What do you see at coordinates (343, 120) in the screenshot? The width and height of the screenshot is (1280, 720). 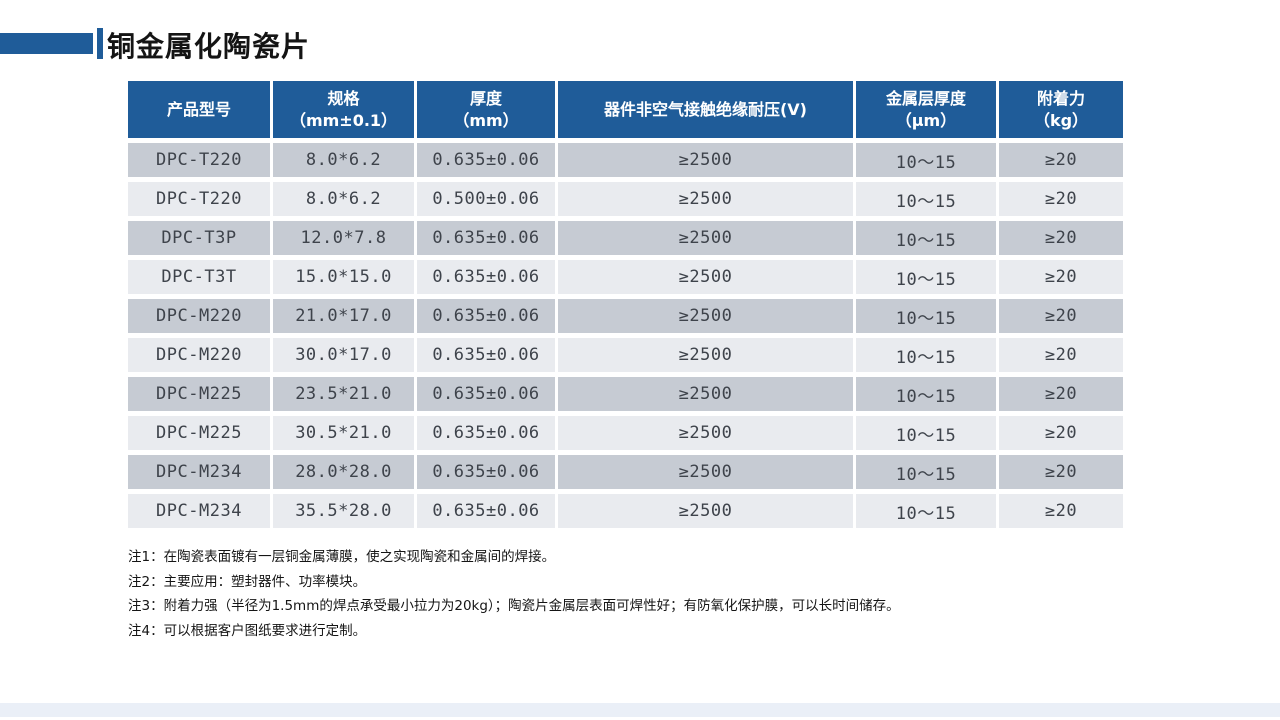 I see `column-header-unit: （mm±0.1）` at bounding box center [343, 120].